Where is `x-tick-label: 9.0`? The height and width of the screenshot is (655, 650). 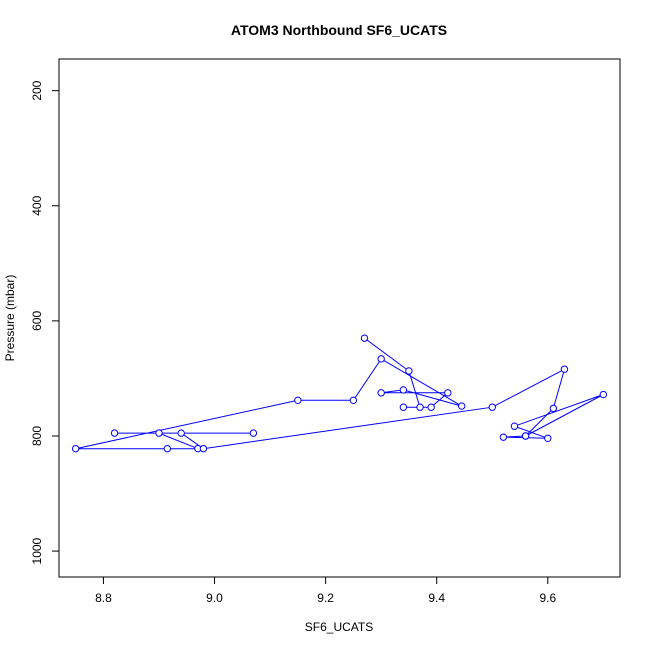 x-tick-label: 9.0 is located at coordinates (214, 598).